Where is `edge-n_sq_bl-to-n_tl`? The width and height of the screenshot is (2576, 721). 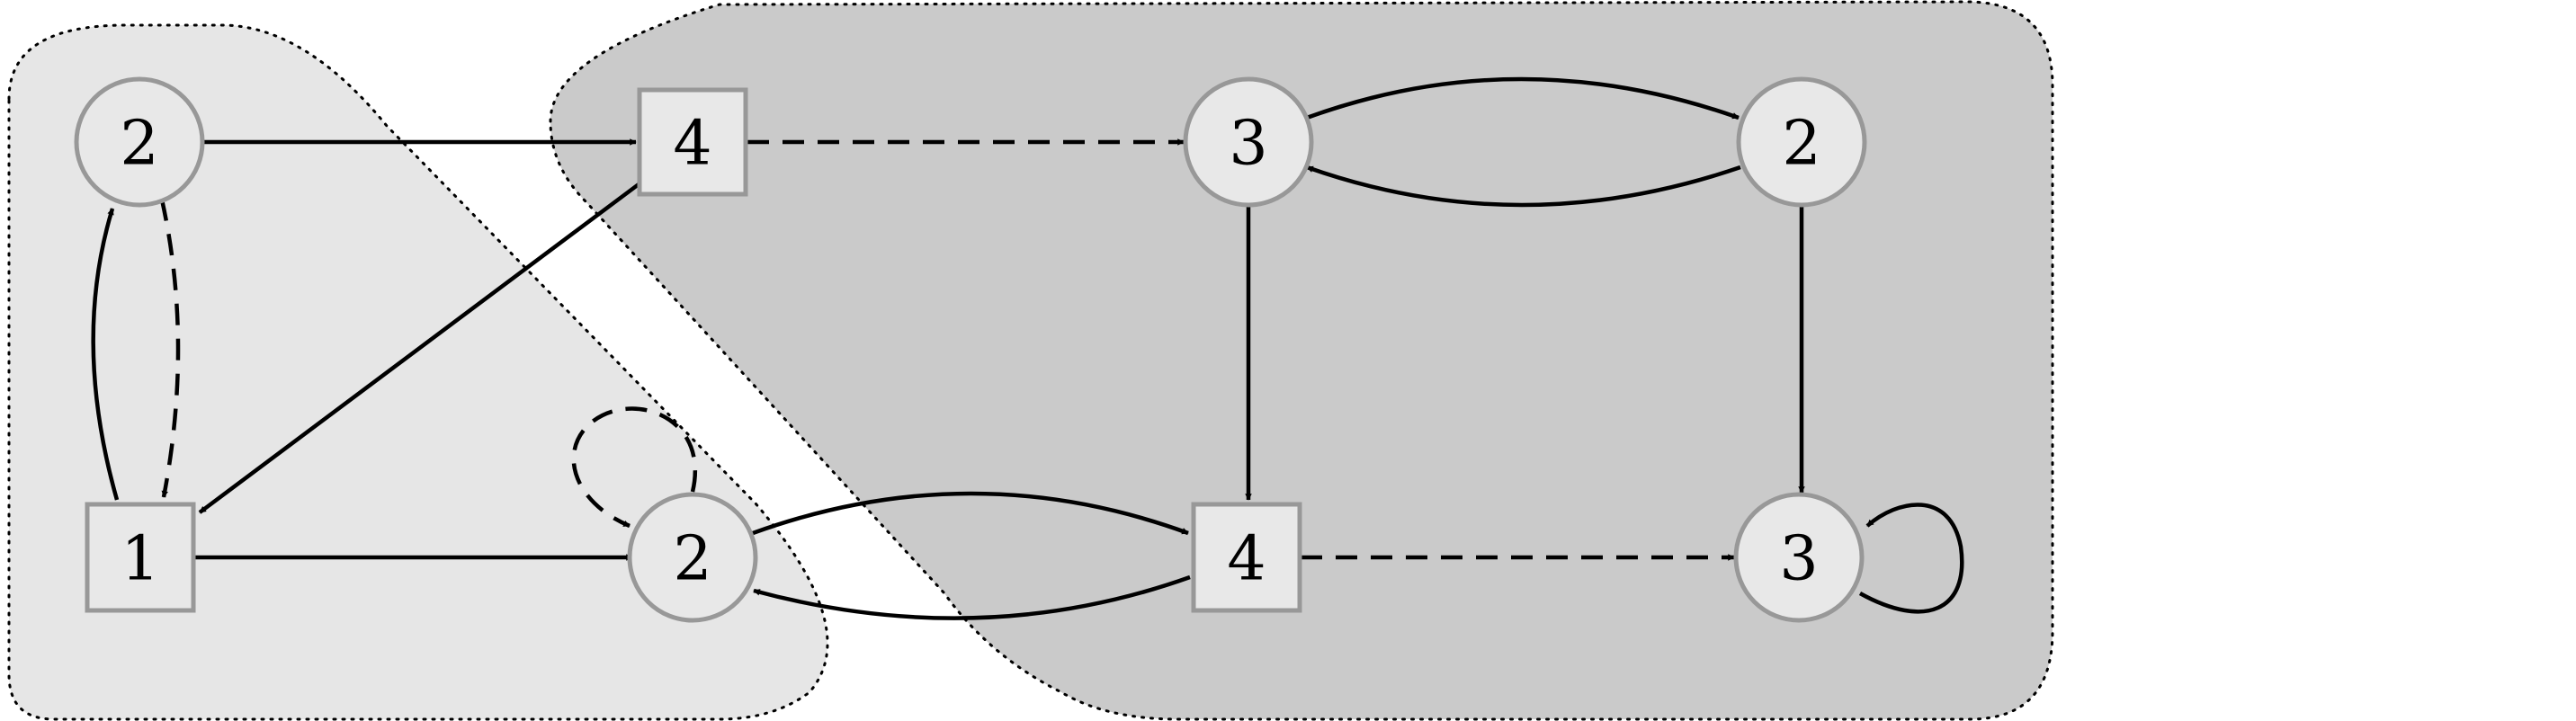
edge-n_sq_bl-to-n_tl is located at coordinates (105, 354).